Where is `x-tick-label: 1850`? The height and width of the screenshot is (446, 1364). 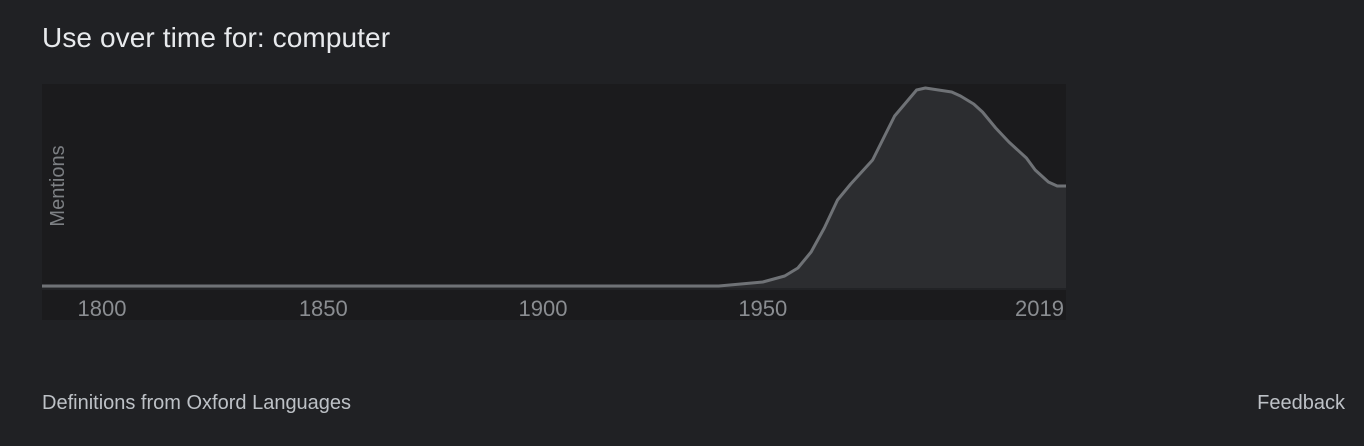
x-tick-label: 1850 is located at coordinates (323, 308).